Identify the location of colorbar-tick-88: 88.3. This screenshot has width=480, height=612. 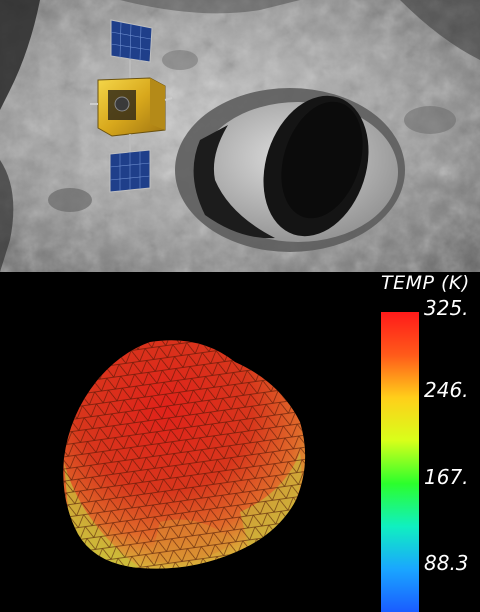
(446, 563).